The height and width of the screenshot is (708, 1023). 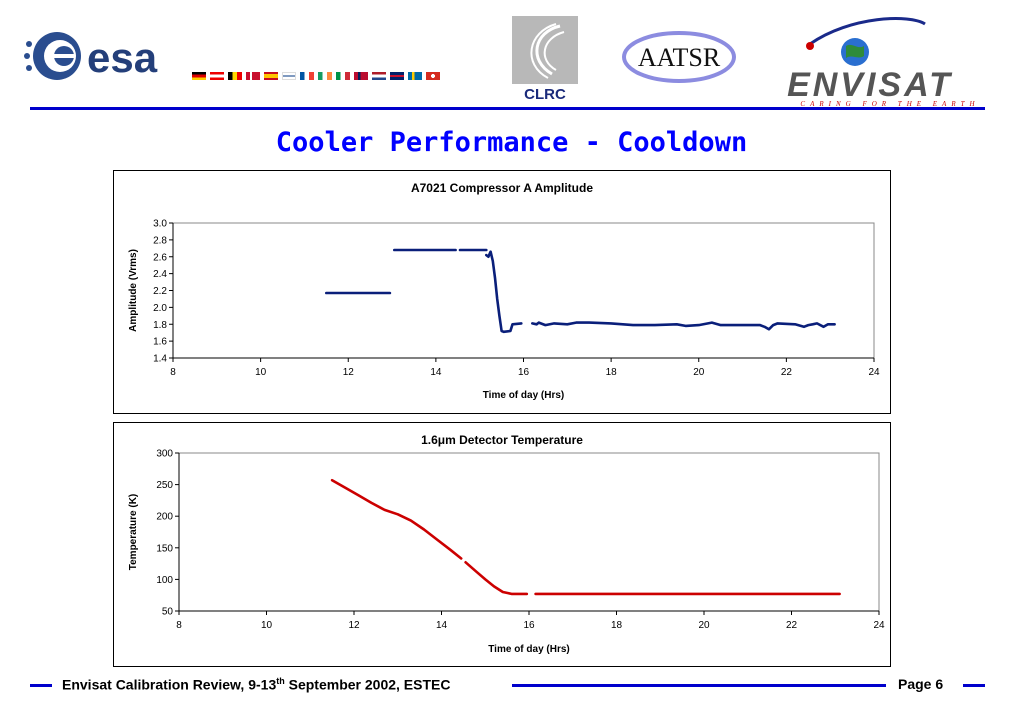 I want to click on y-tick-label: 250, so click(x=164, y=485).